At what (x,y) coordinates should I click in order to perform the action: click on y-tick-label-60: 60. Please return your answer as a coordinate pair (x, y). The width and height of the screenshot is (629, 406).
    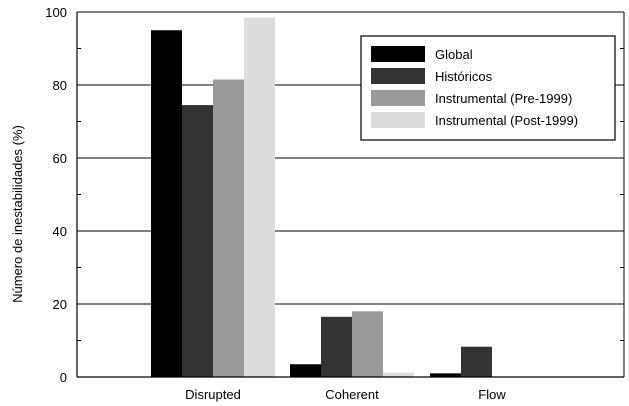
    Looking at the image, I should click on (60, 158).